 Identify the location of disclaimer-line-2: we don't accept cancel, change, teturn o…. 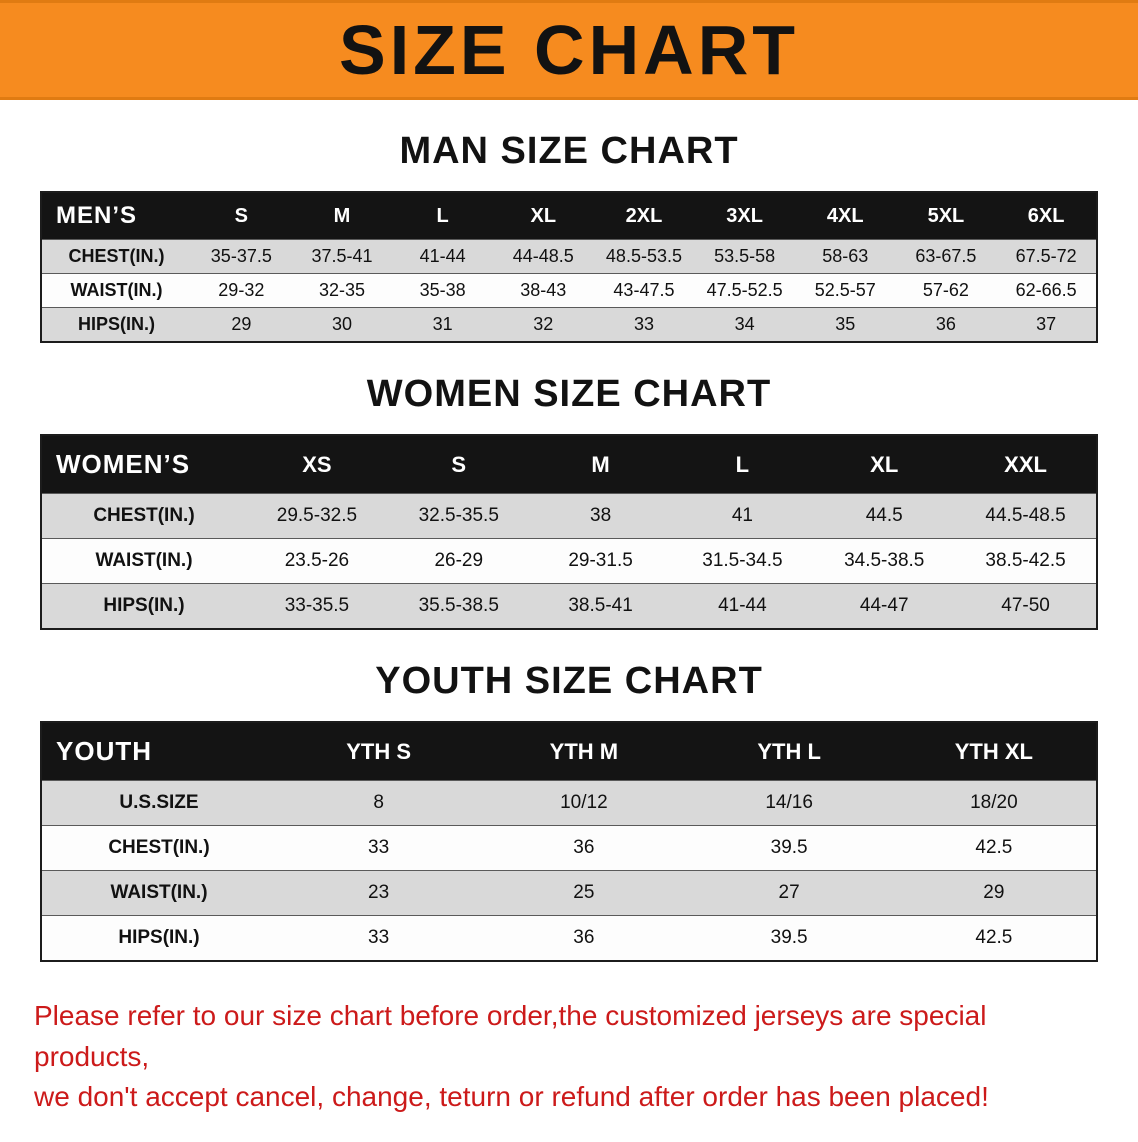
(511, 1097).